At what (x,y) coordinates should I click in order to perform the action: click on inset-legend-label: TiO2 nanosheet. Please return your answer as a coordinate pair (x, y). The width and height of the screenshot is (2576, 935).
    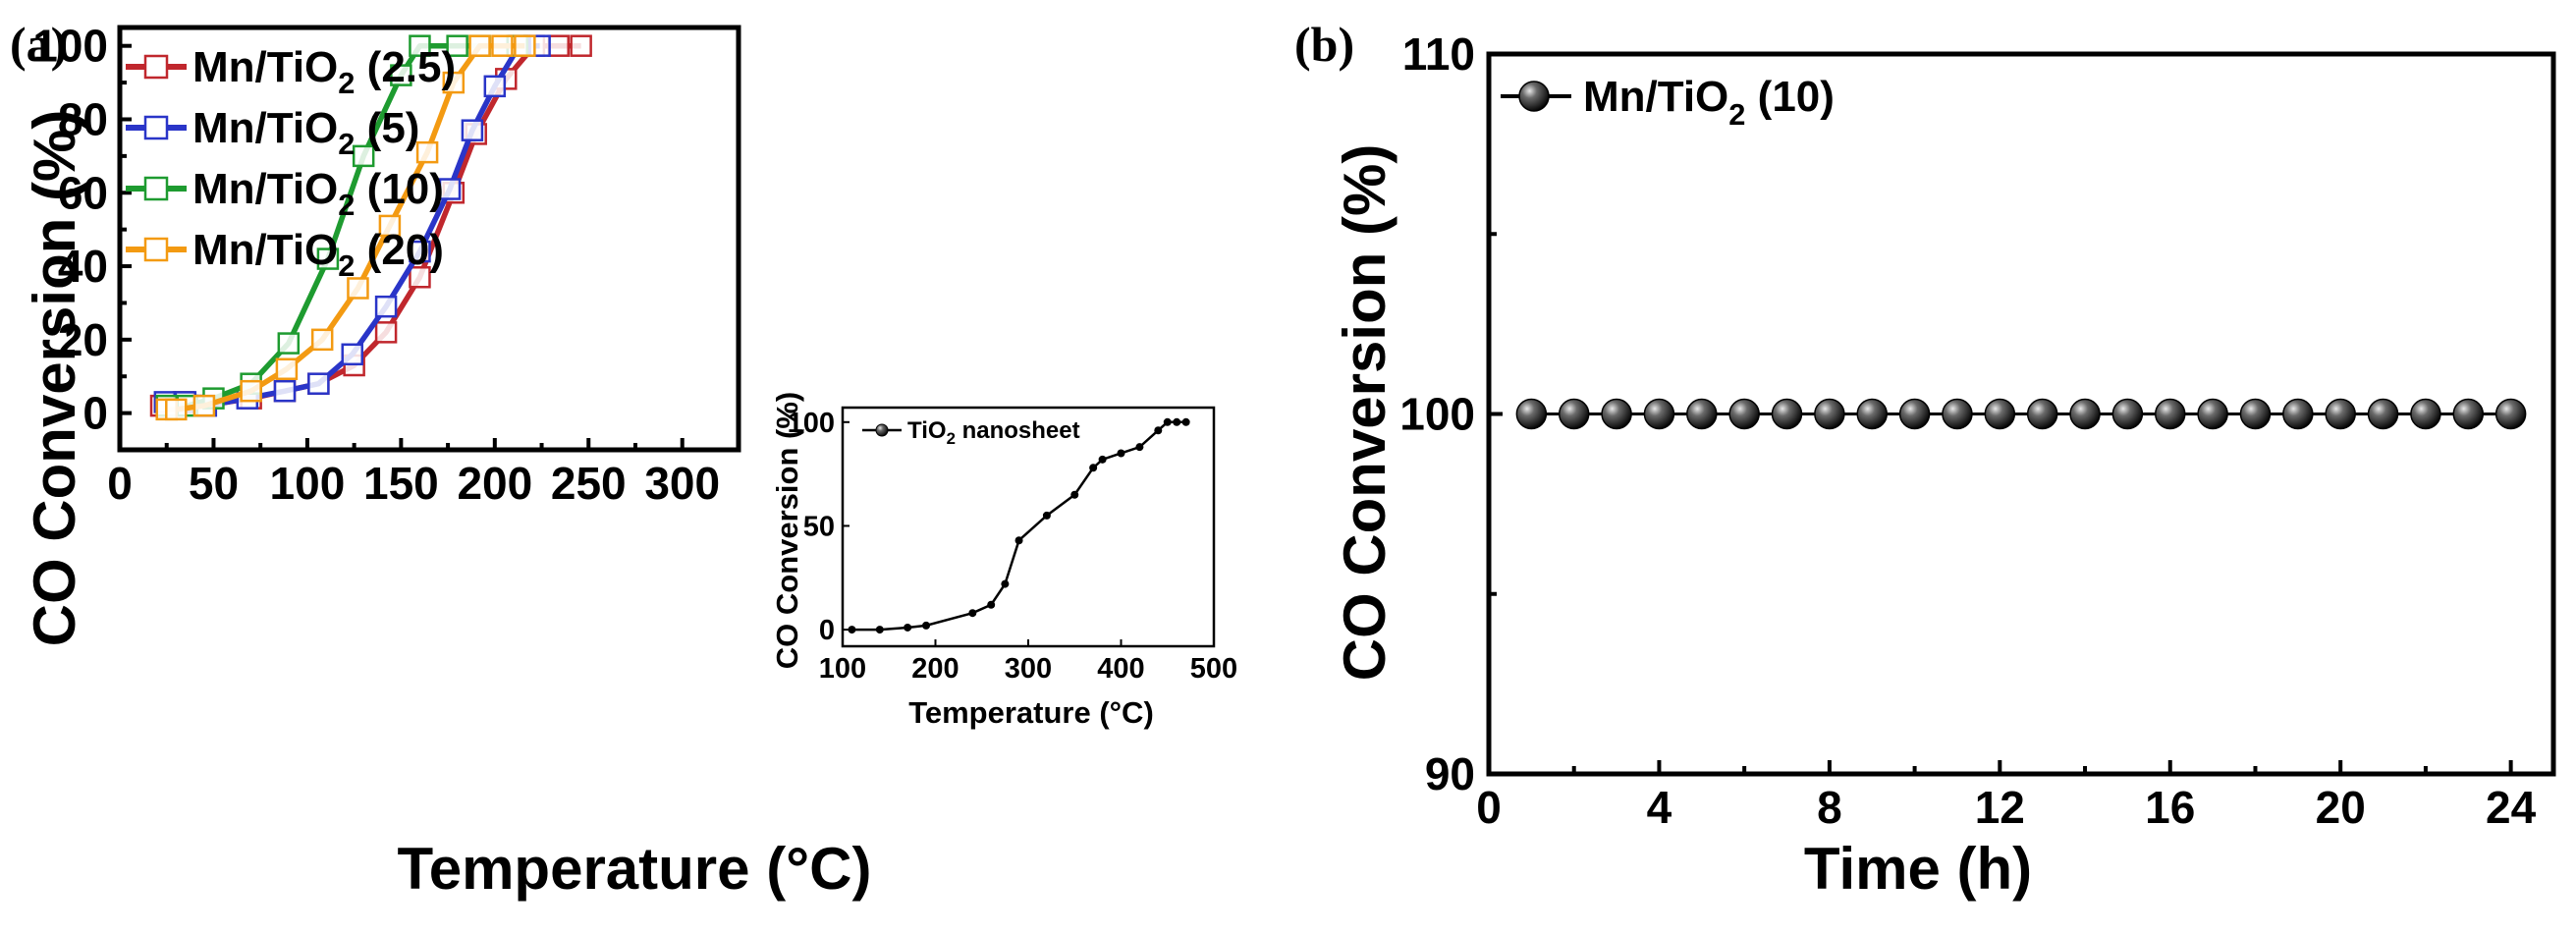
    Looking at the image, I should click on (993, 432).